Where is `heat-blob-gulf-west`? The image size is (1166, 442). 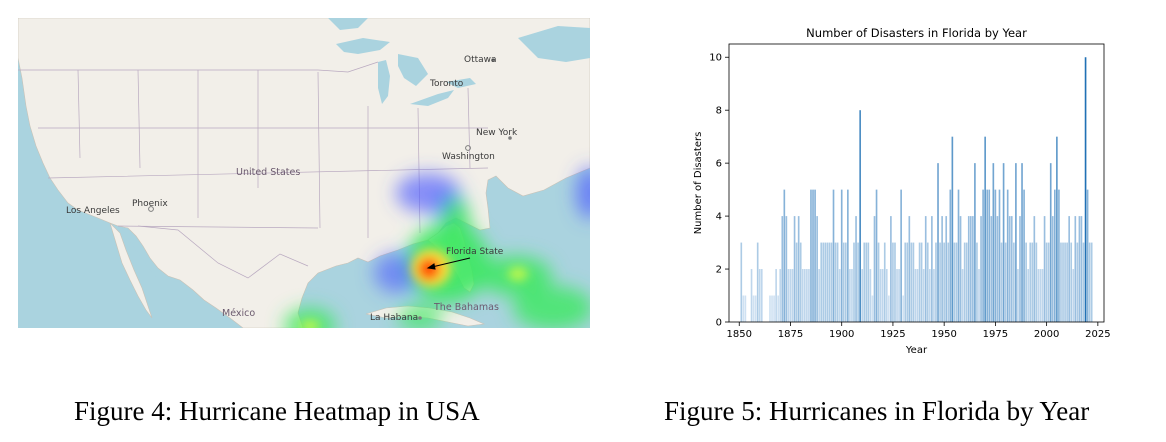 heat-blob-gulf-west is located at coordinates (398, 273).